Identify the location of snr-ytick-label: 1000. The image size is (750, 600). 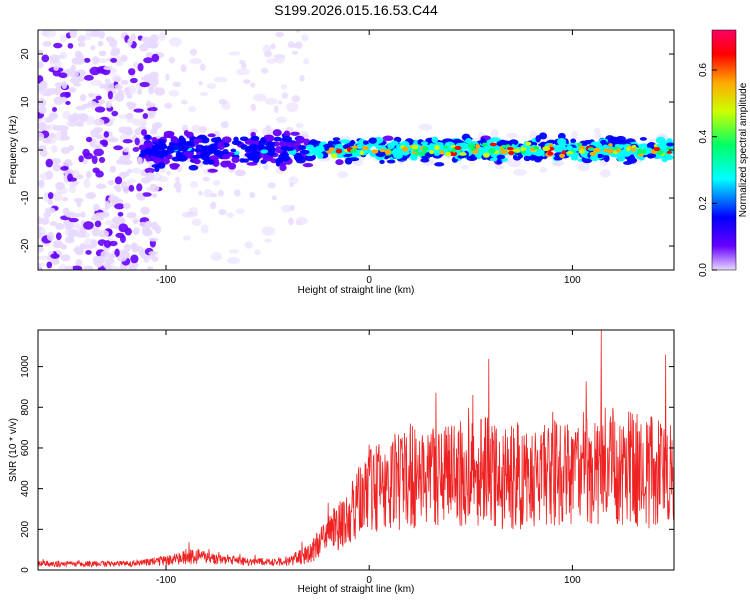
(25, 366).